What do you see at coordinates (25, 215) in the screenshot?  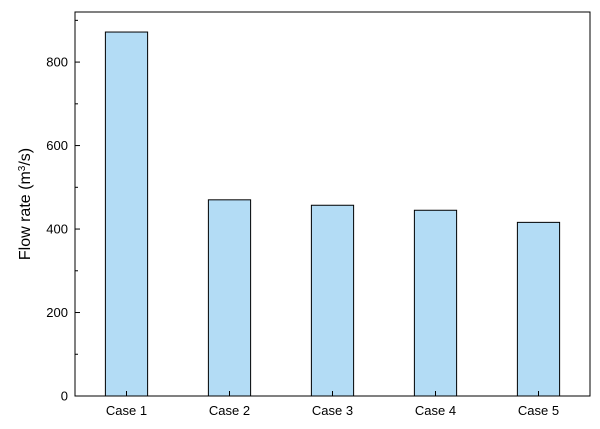 I see `y-axis-title-prefix: Flow rate (m` at bounding box center [25, 215].